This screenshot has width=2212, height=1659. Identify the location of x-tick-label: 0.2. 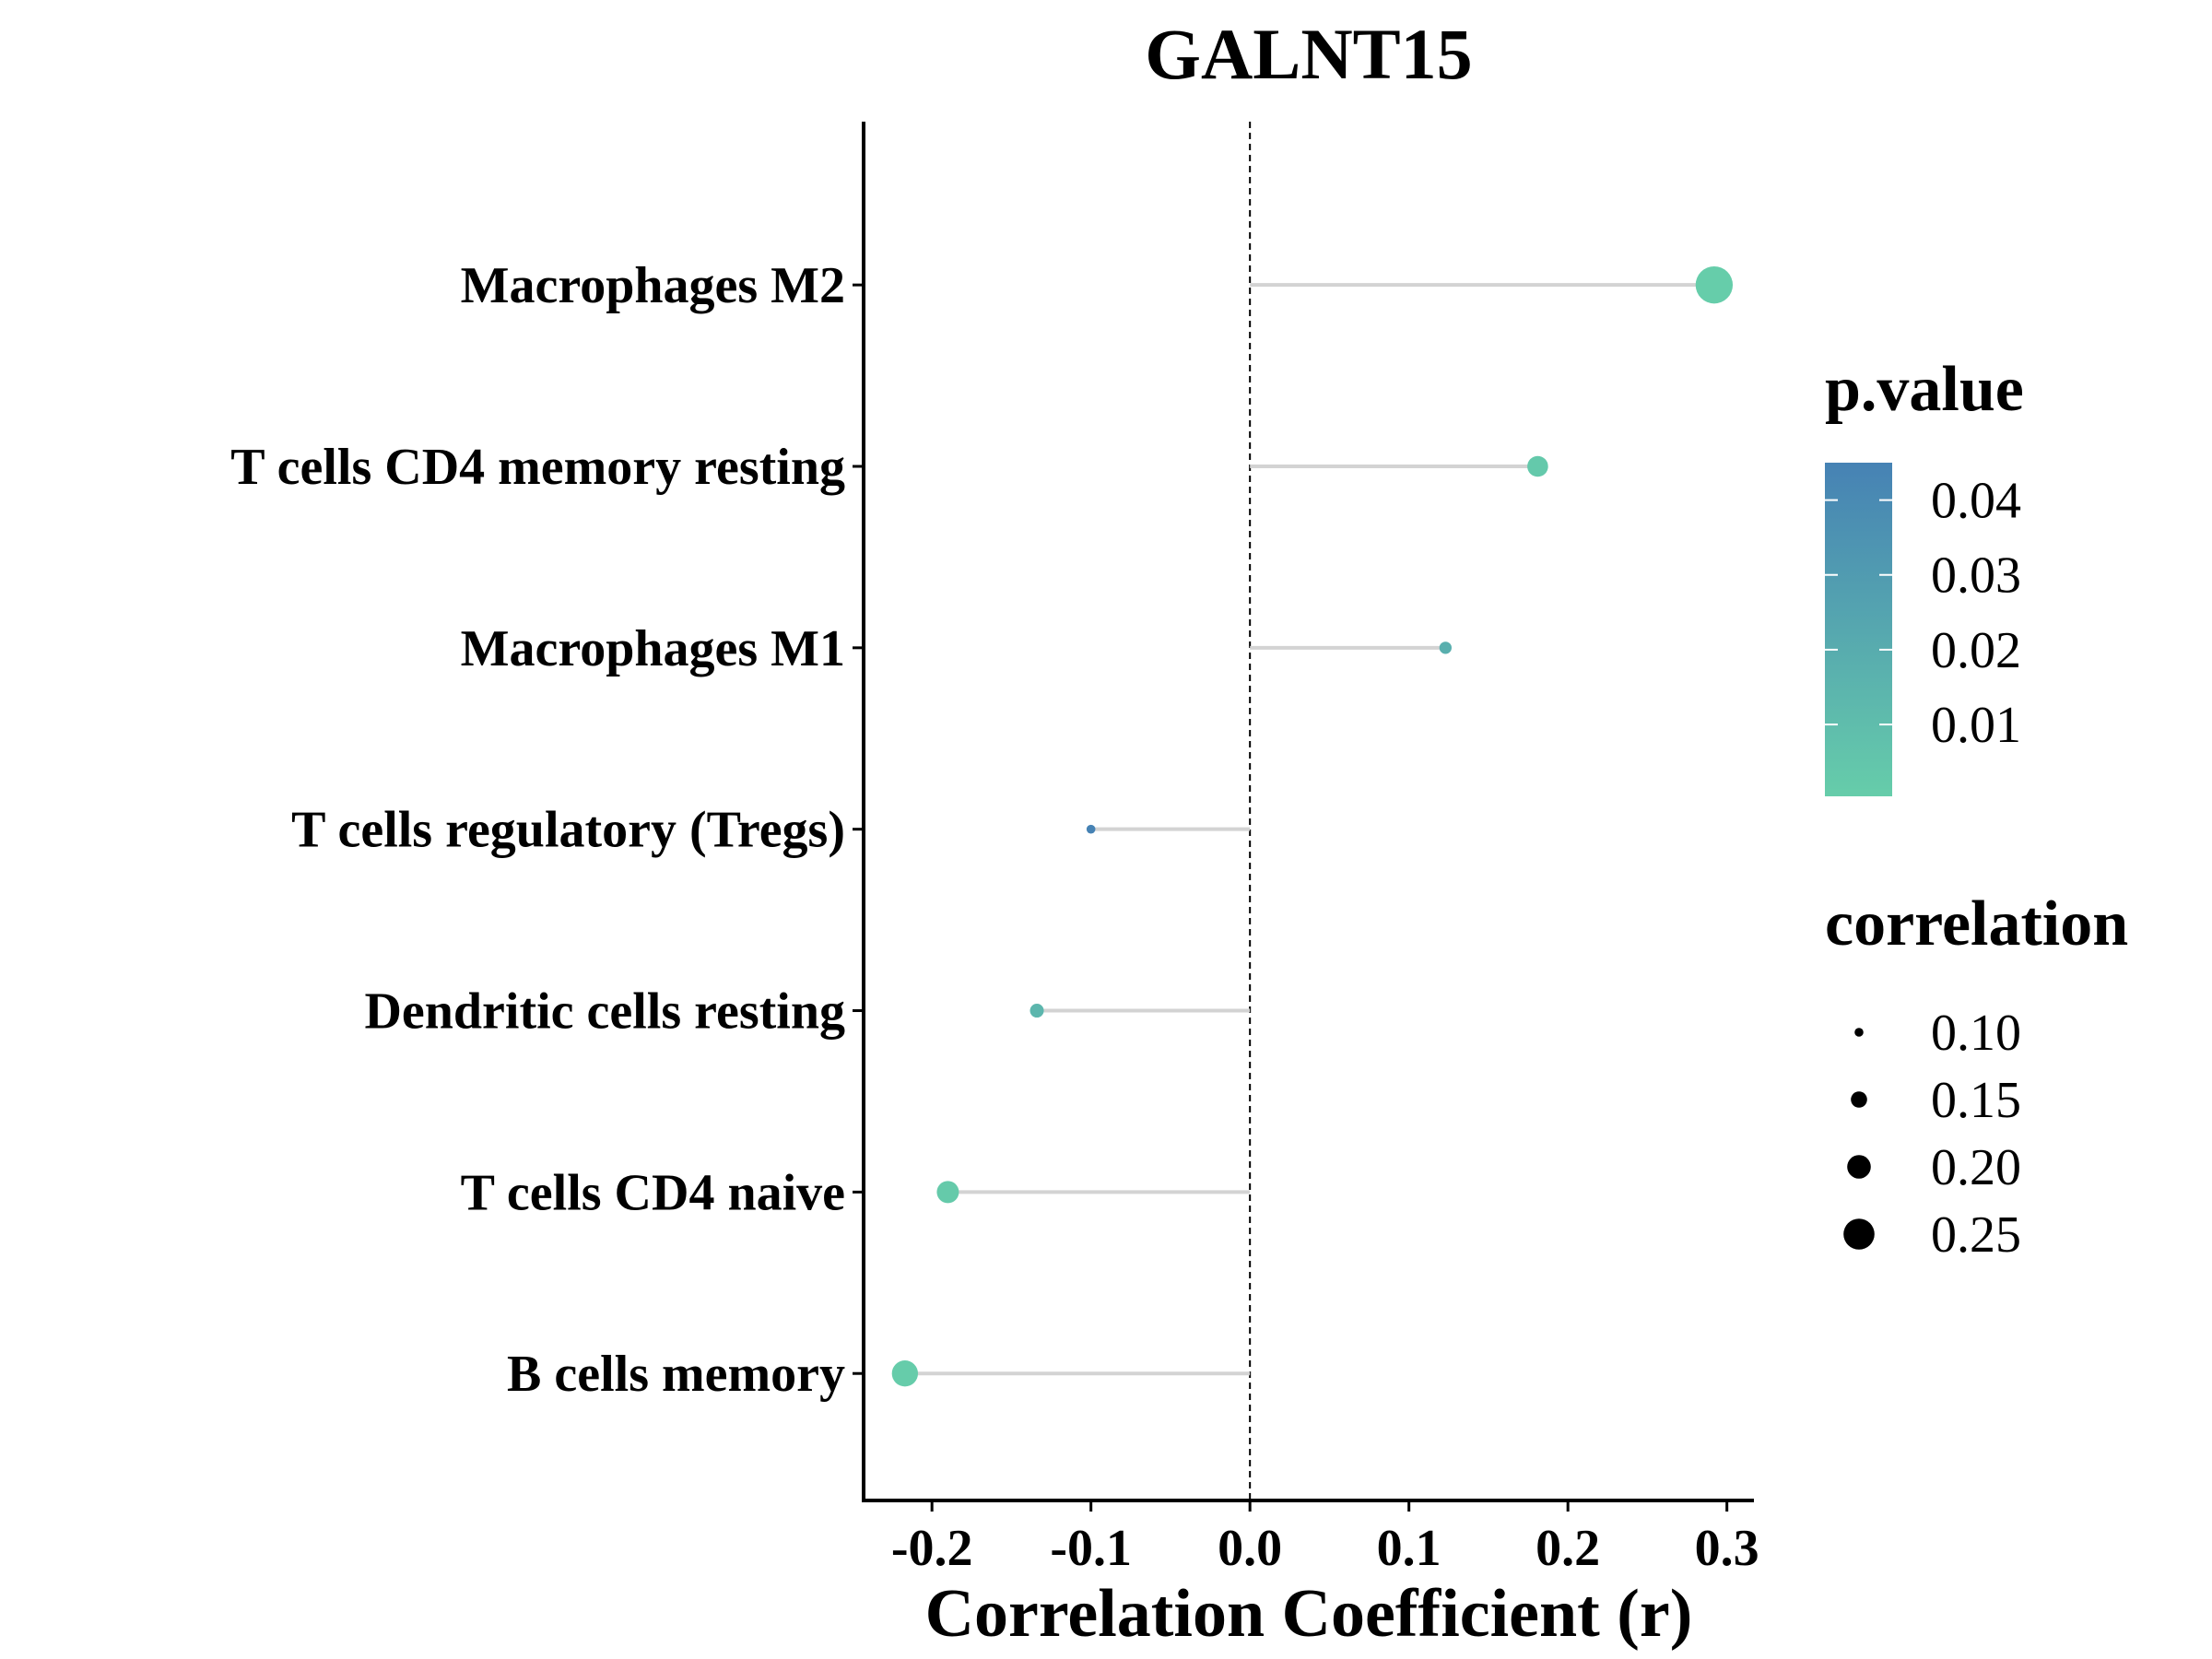
(1567, 1548).